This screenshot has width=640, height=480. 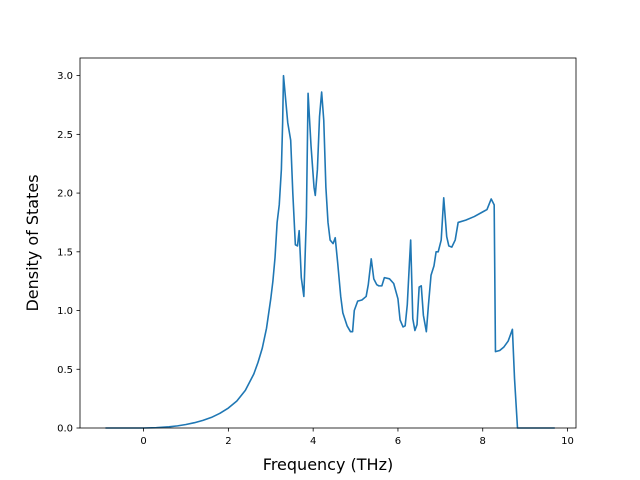 What do you see at coordinates (357, 437) in the screenshot?
I see `x-axis-ticks: 0 2 4 6 8 10` at bounding box center [357, 437].